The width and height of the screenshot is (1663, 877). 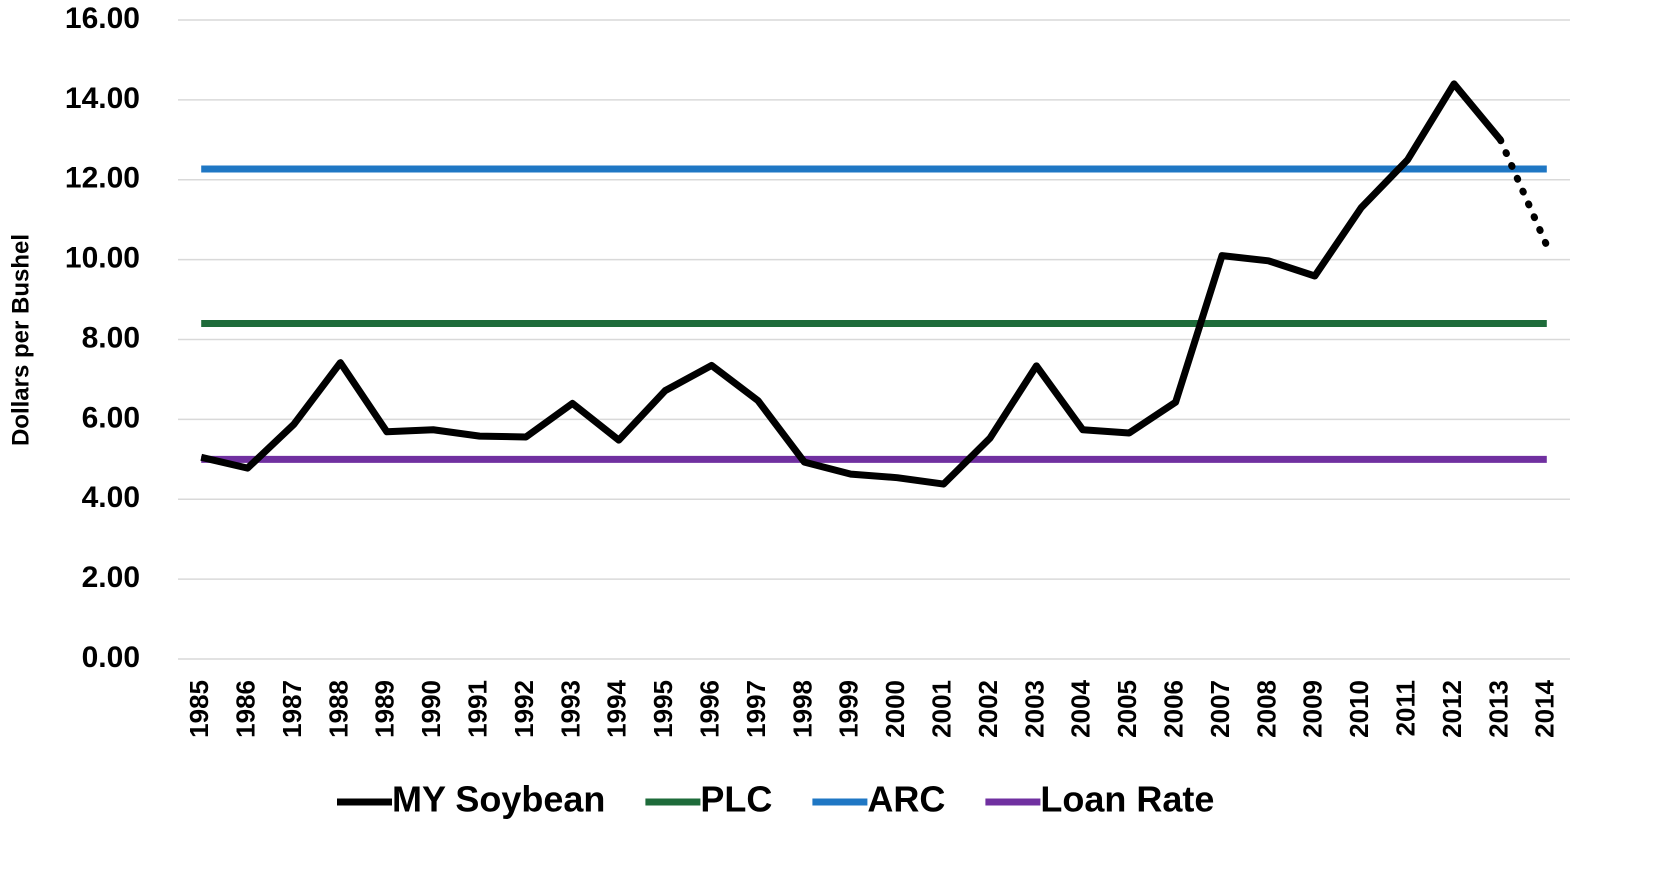 What do you see at coordinates (1034, 709) in the screenshot?
I see `x-tick-label: 2003` at bounding box center [1034, 709].